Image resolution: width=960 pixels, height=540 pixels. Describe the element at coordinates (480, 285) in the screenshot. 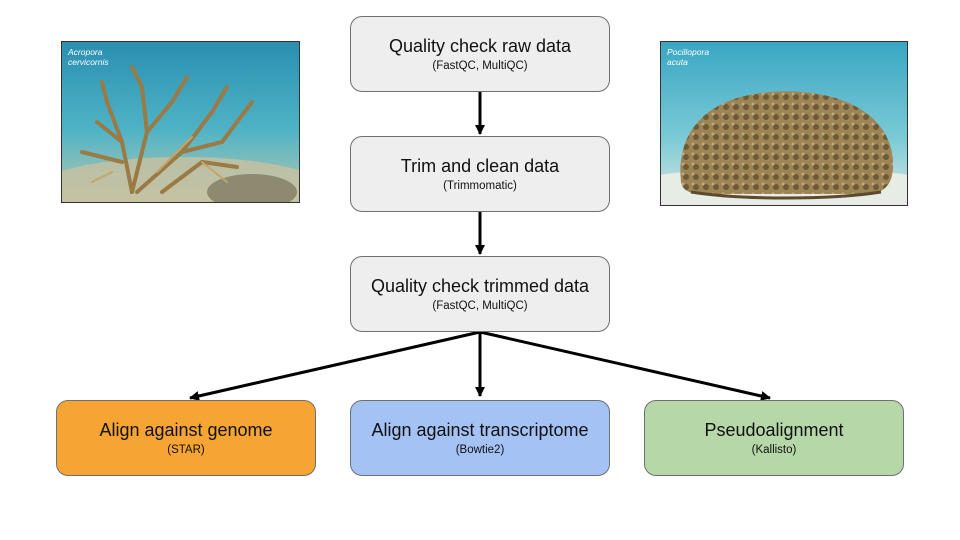

I see `step-title: Quality check trimmed data` at that location.